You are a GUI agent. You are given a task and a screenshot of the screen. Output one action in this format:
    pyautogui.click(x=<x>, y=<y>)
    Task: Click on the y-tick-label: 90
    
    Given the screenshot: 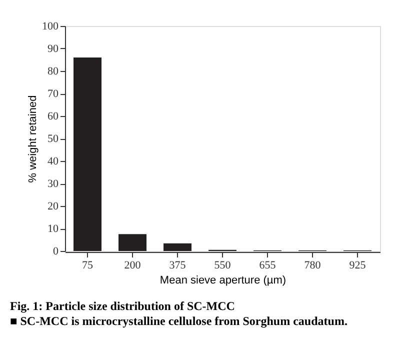 What is the action you would take?
    pyautogui.click(x=53, y=49)
    